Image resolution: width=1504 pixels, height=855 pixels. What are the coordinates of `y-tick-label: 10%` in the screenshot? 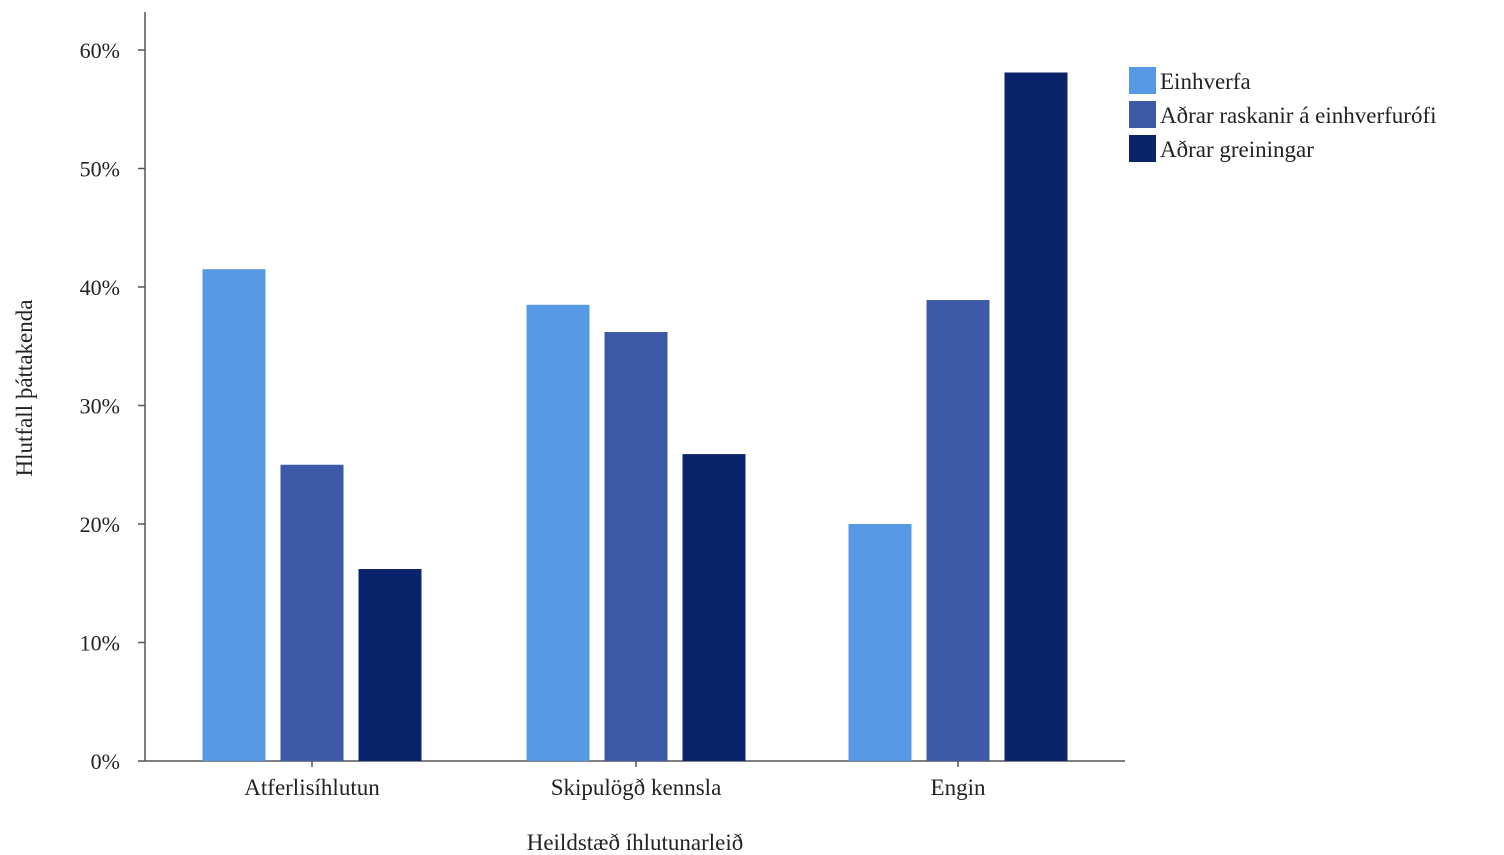 It's located at (100, 643).